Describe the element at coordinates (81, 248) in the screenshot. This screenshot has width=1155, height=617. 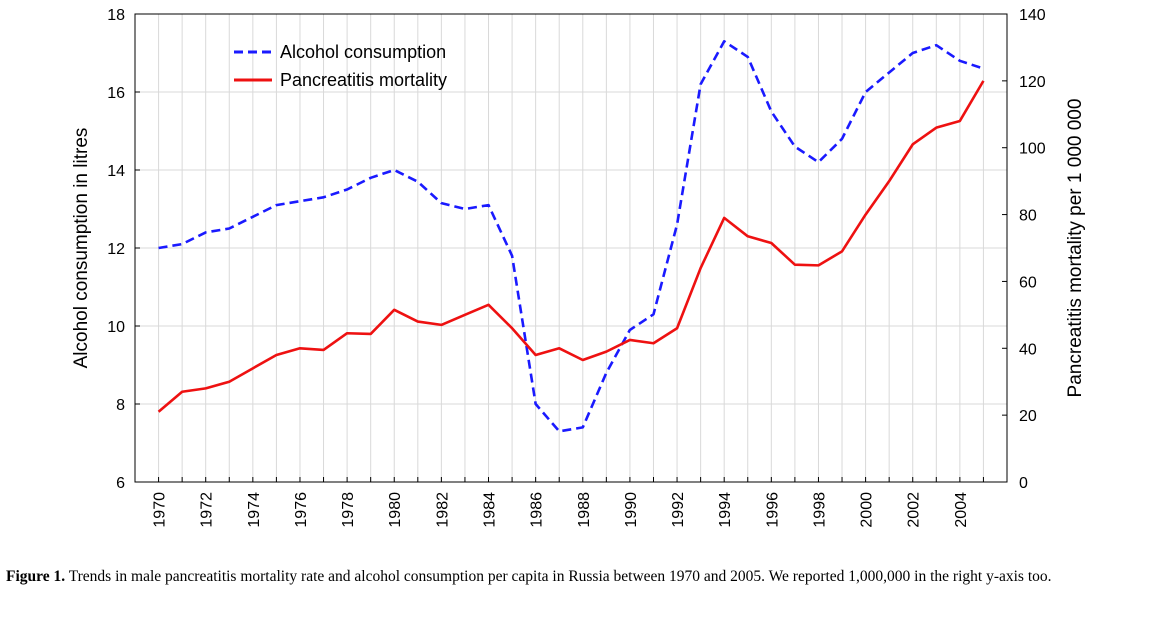
I see `y-axis-label: Alcohol consumption in litres` at that location.